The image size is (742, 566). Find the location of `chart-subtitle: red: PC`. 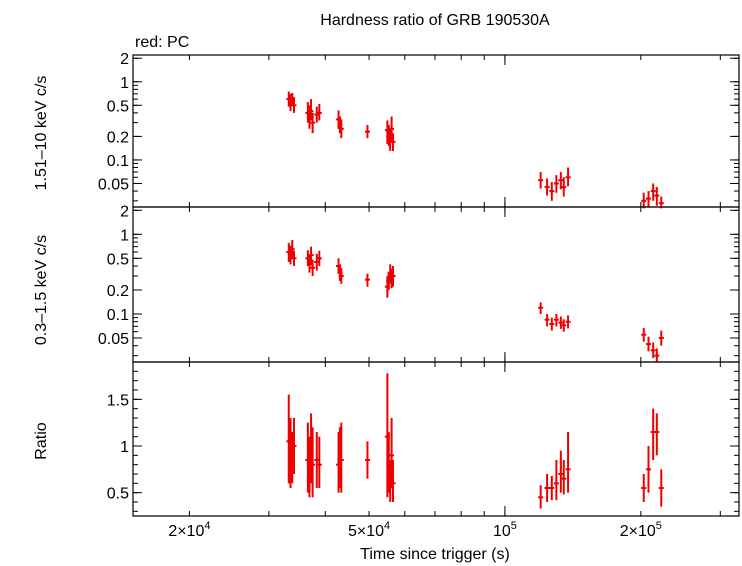

chart-subtitle: red: PC is located at coordinates (162, 42).